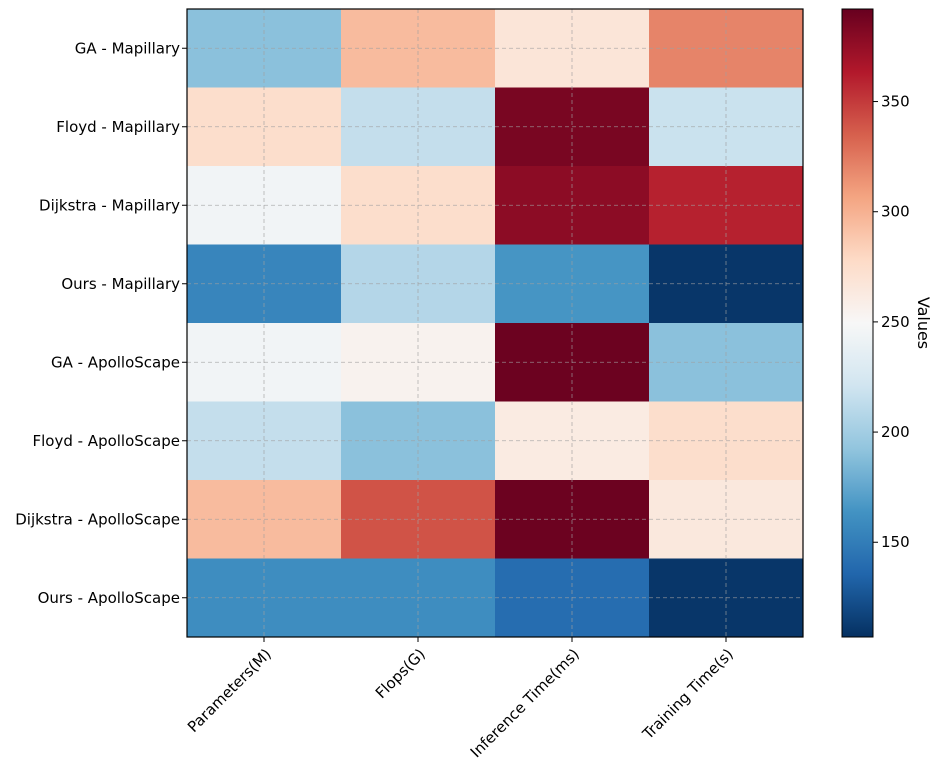  What do you see at coordinates (97, 519) in the screenshot?
I see `y-tick-label: Dijkstra - ApolloScape` at bounding box center [97, 519].